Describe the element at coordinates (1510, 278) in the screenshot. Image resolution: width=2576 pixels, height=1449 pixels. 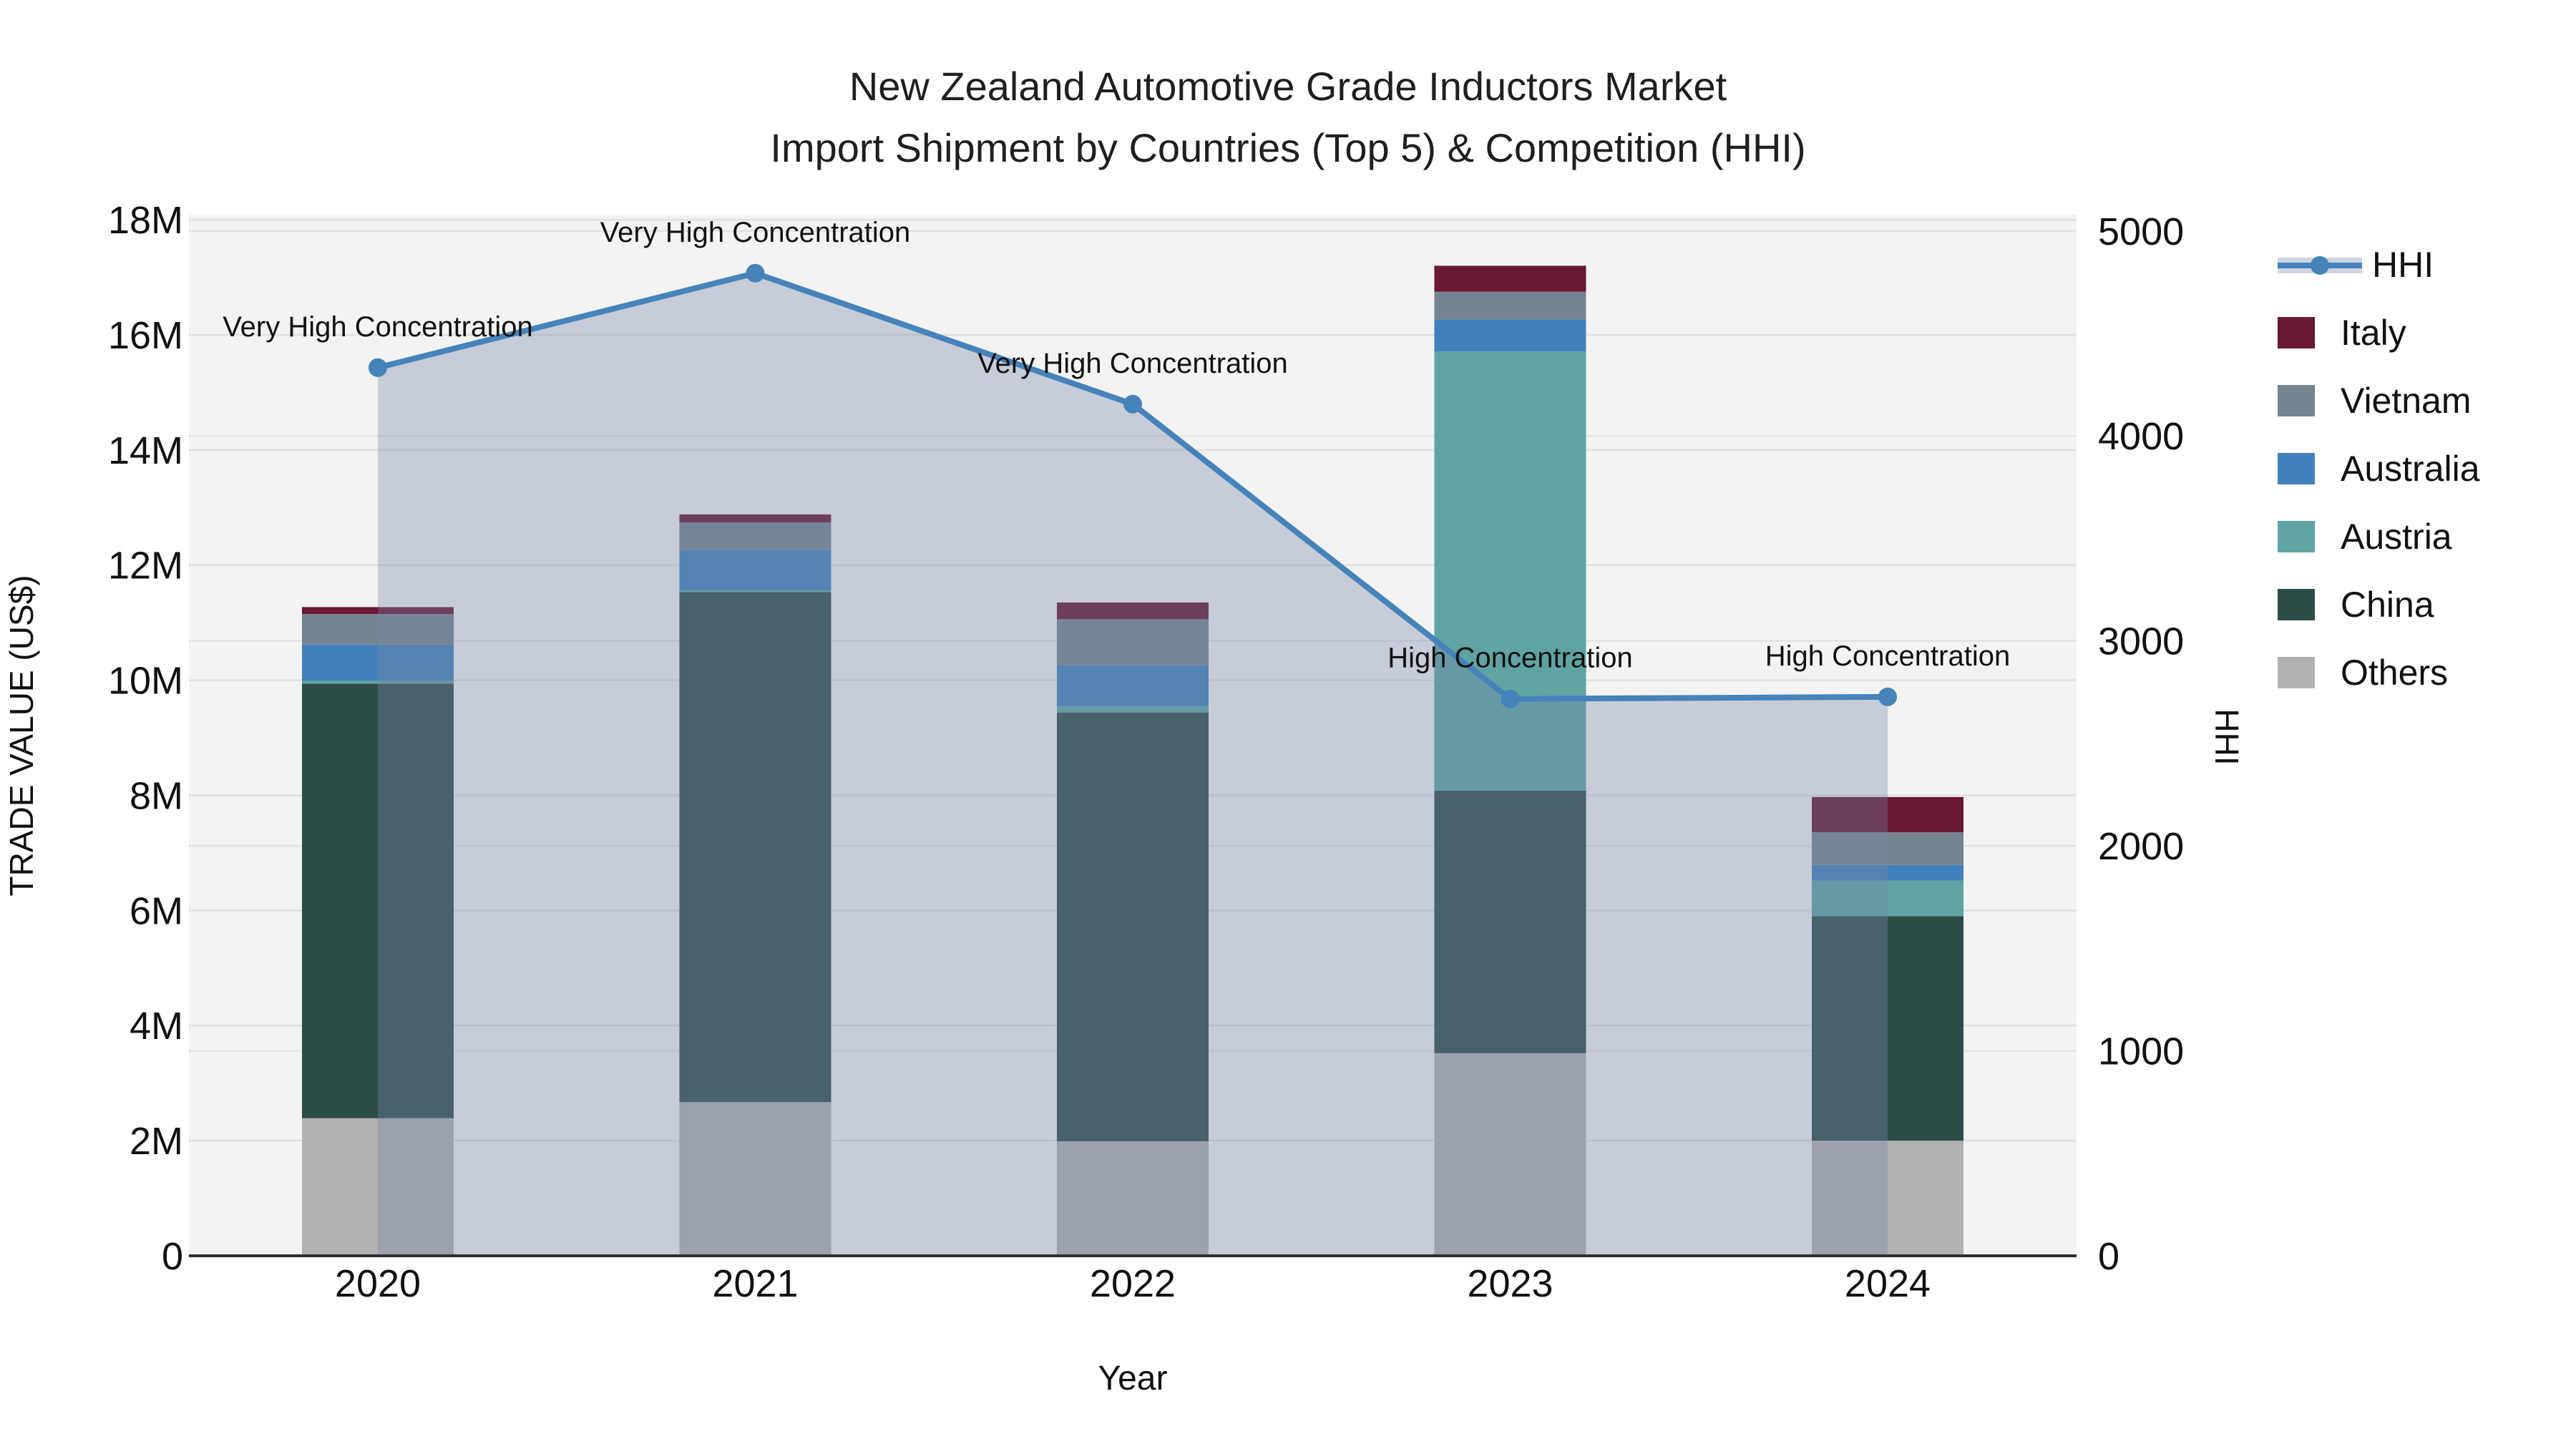
I see `bar-segment-italy-2023` at that location.